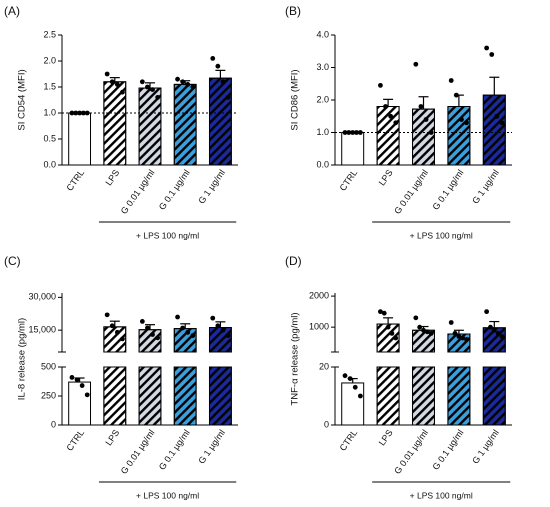 The height and width of the screenshot is (507, 550). I want to click on y-tick-label: 1.5, so click(49, 86).